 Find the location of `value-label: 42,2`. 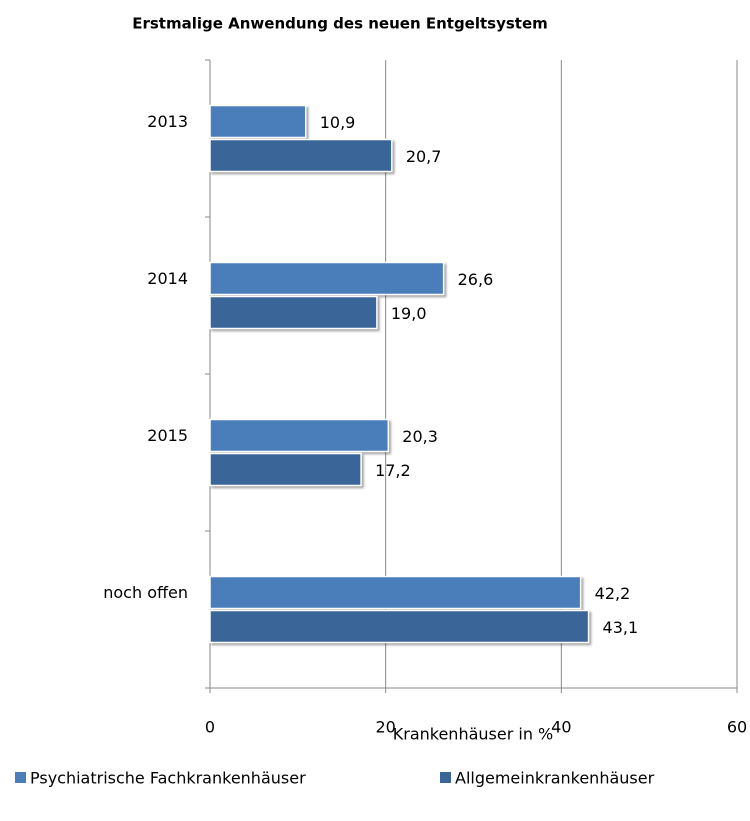

value-label: 42,2 is located at coordinates (613, 593).